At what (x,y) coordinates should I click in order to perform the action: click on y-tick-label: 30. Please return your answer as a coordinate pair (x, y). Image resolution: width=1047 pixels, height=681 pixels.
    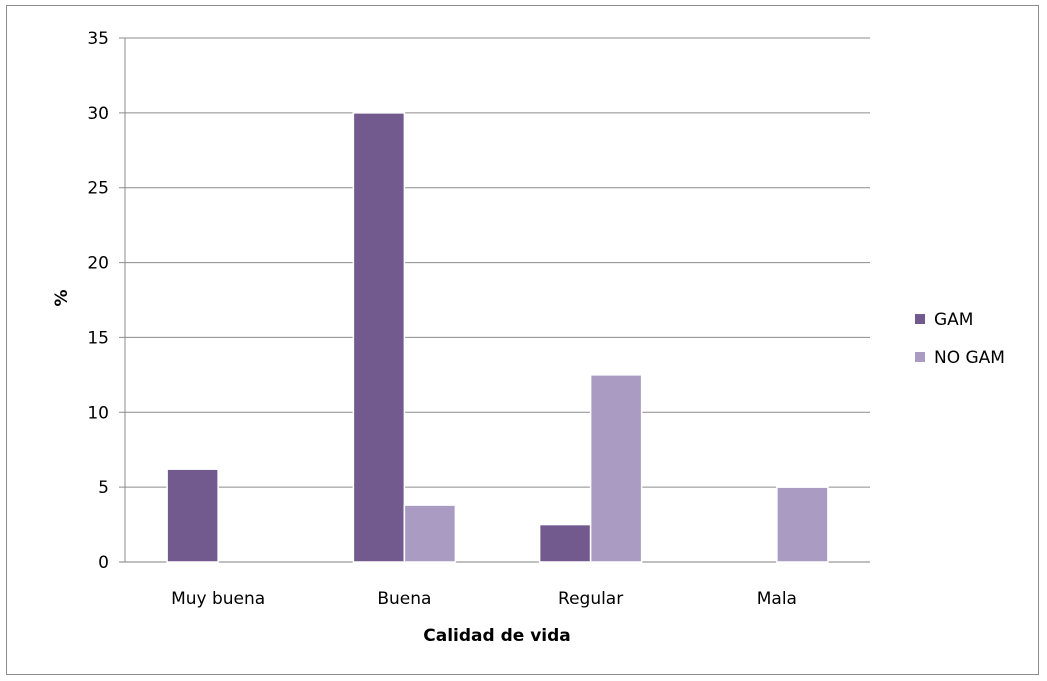
    Looking at the image, I should click on (98, 114).